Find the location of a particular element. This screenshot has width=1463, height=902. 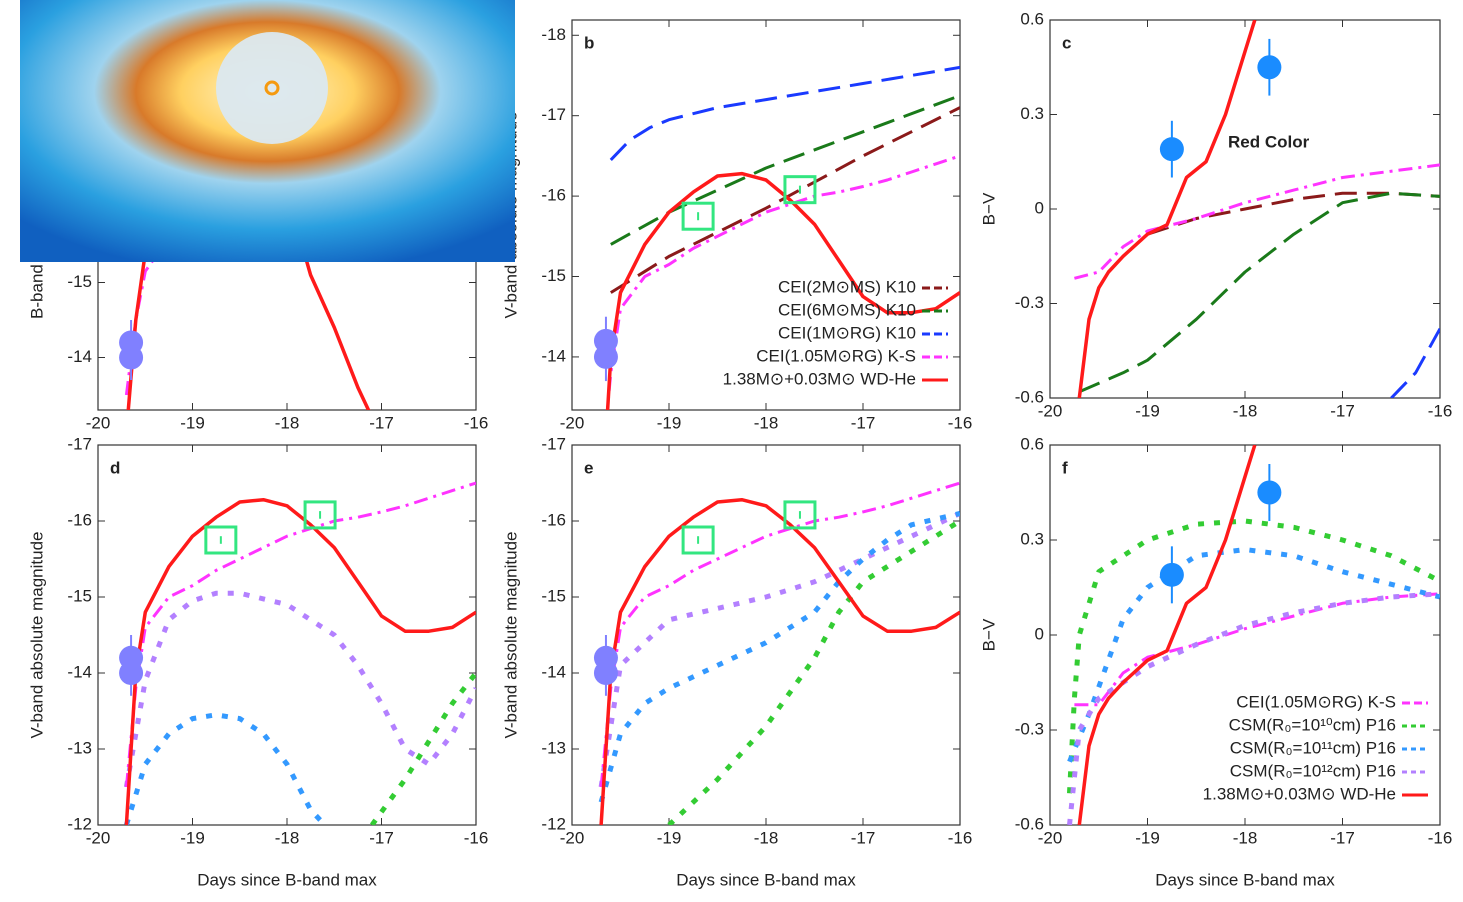

illustration is located at coordinates (267, 131).